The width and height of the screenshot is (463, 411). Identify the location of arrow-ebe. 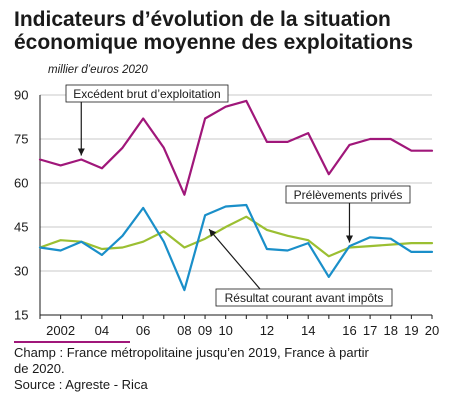
(81, 129).